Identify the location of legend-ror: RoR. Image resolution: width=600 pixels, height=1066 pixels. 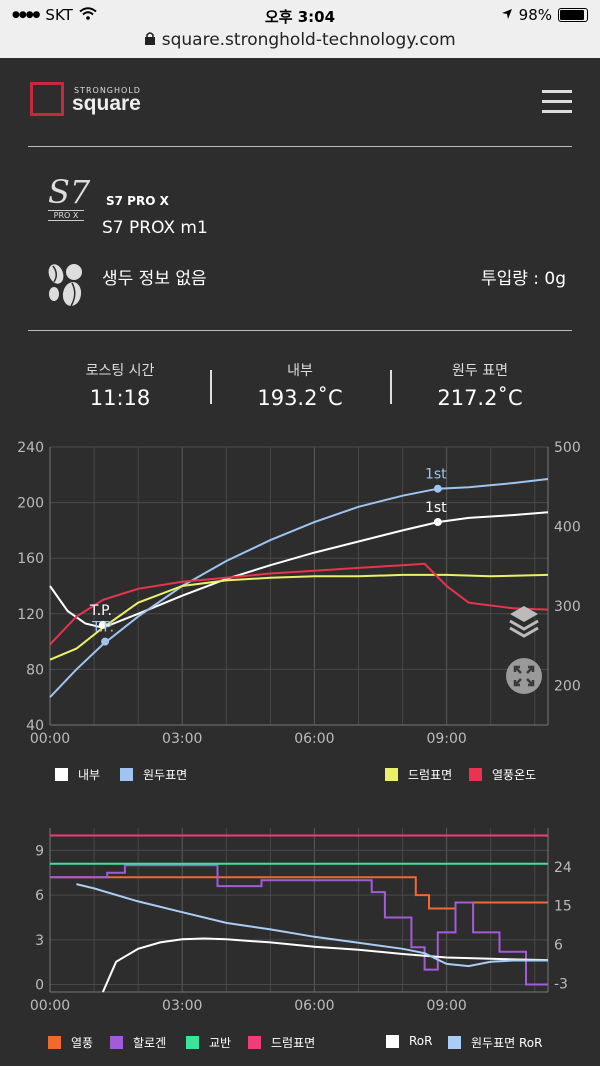
(409, 1041).